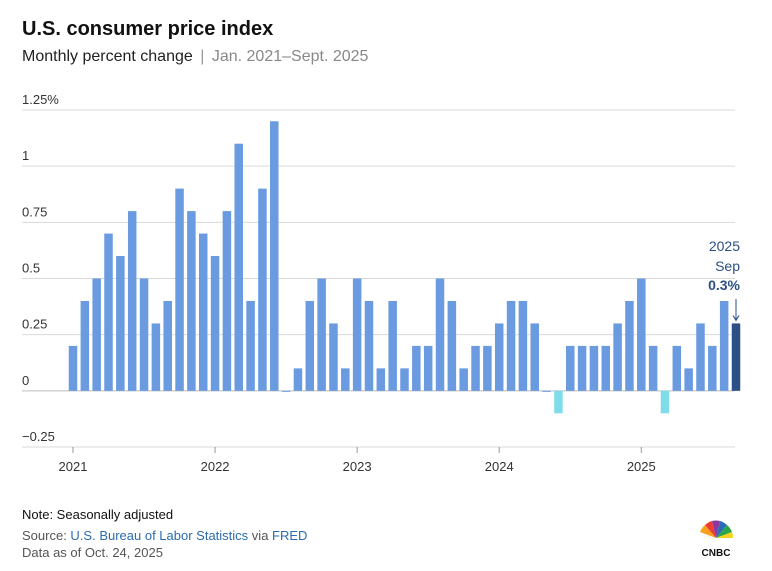  What do you see at coordinates (73, 466) in the screenshot?
I see `x-tick-label: 2021` at bounding box center [73, 466].